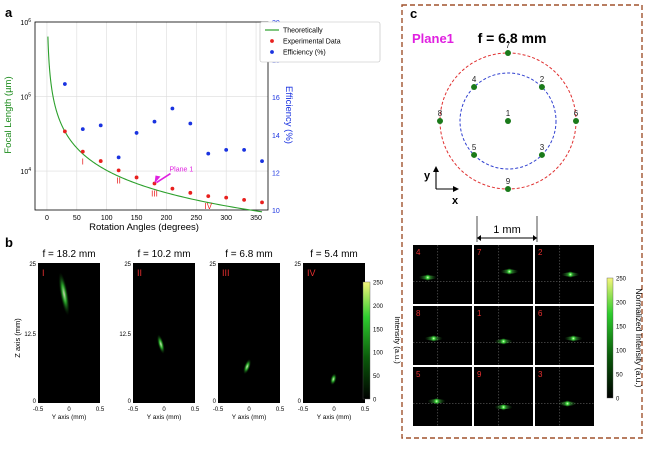 This screenshot has height=451, width=649. I want to click on annotation-arrow, so click(163, 178).